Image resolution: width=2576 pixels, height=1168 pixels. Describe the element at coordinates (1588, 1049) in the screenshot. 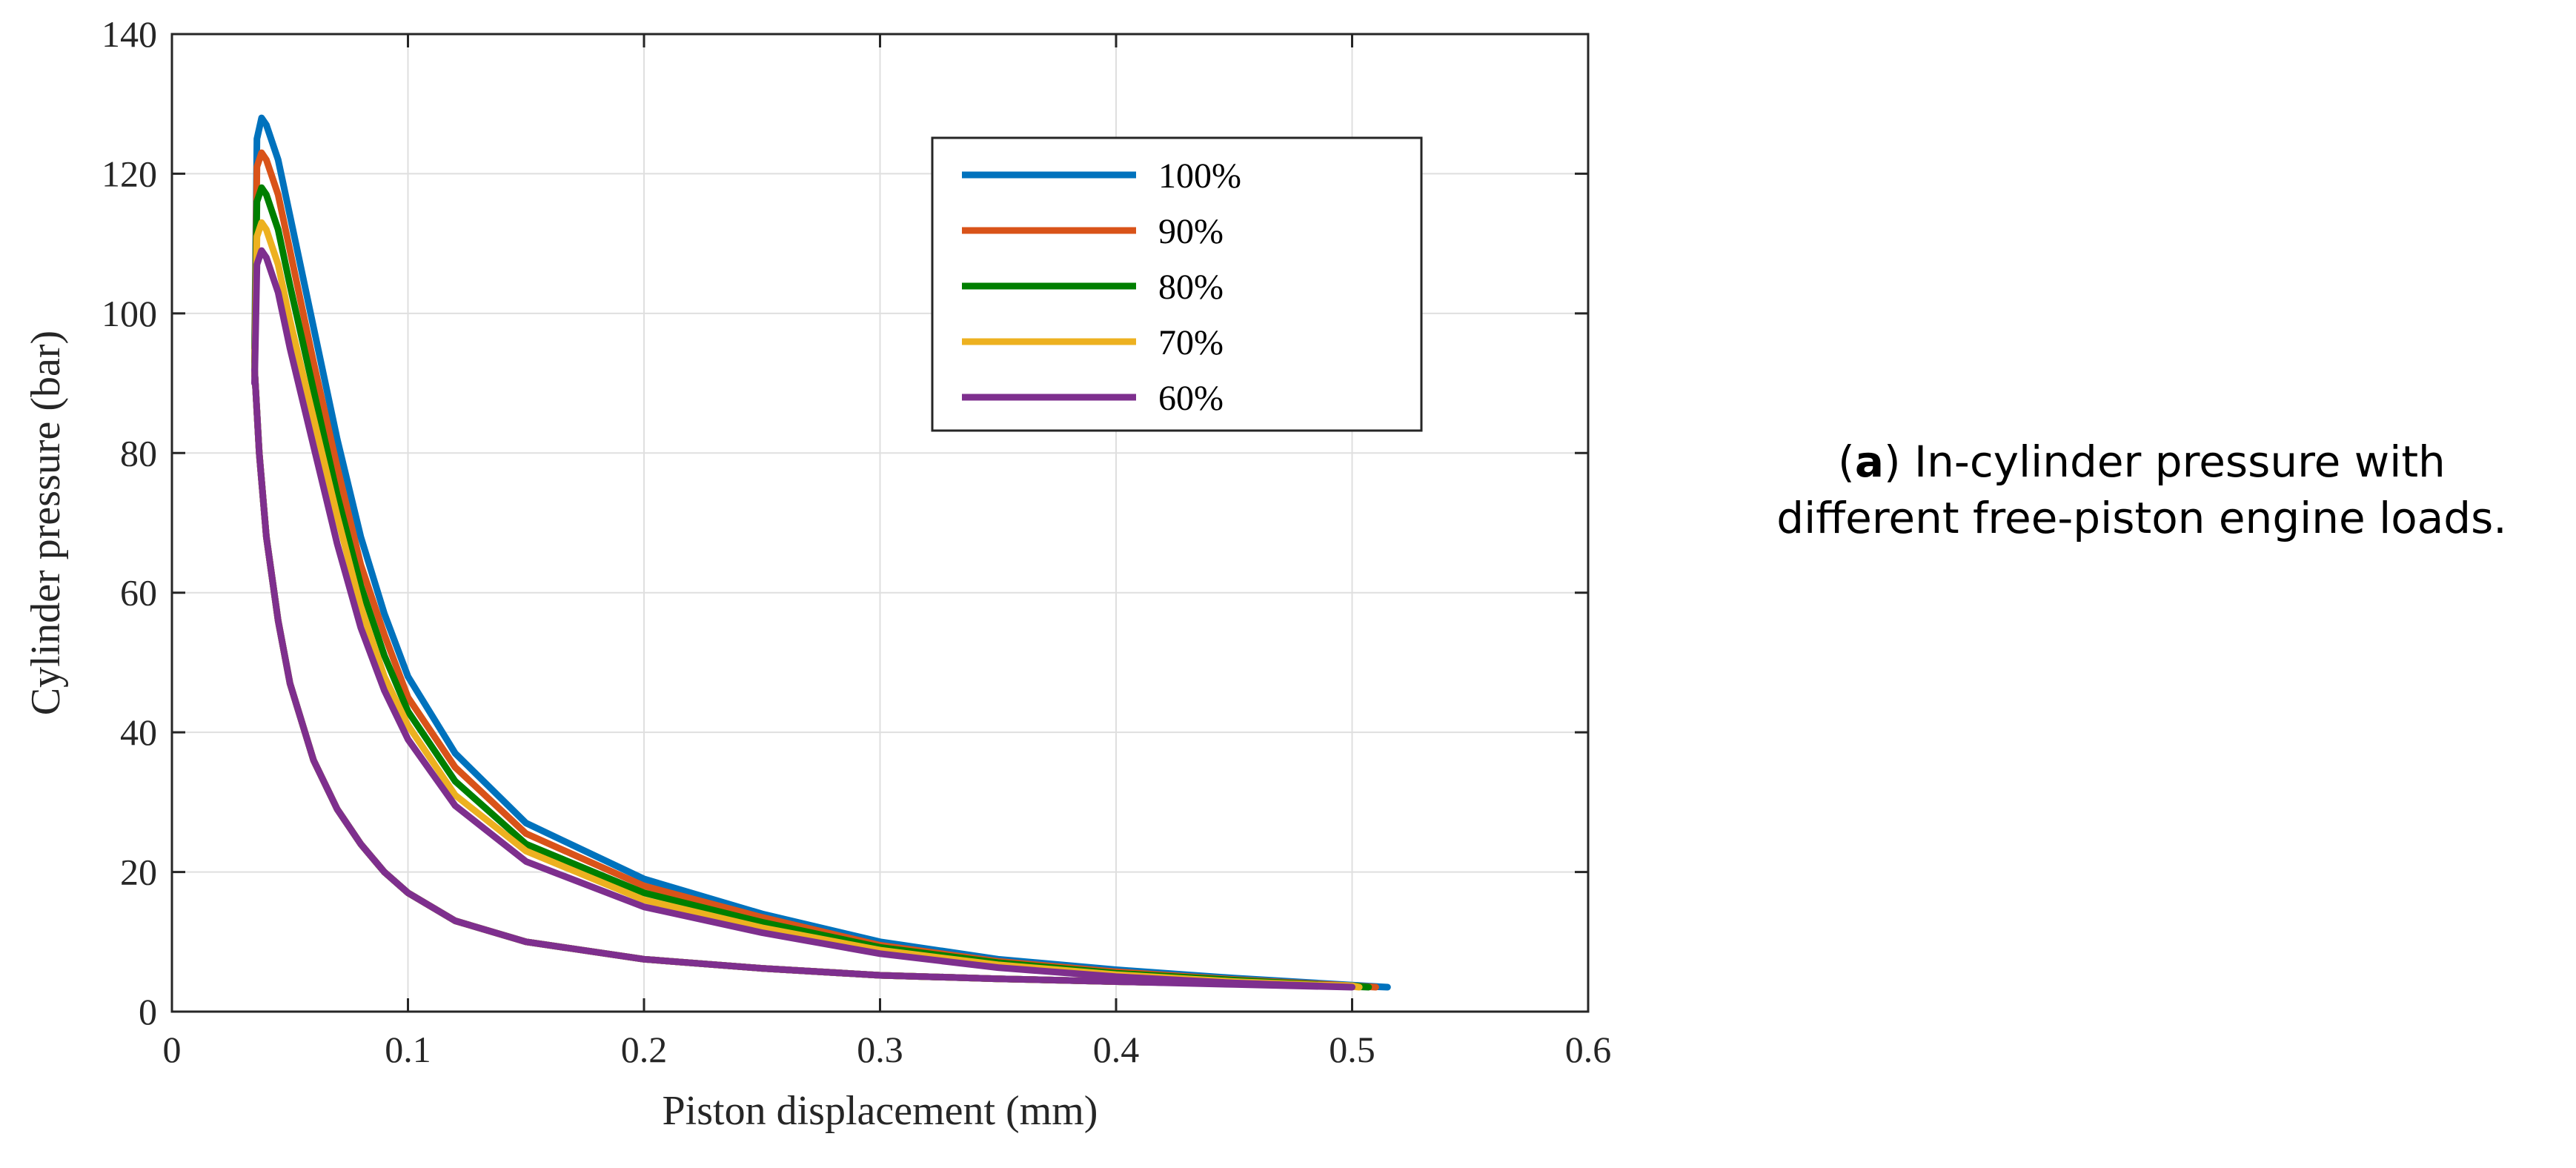

I see `x-tick-label: 0.6` at that location.